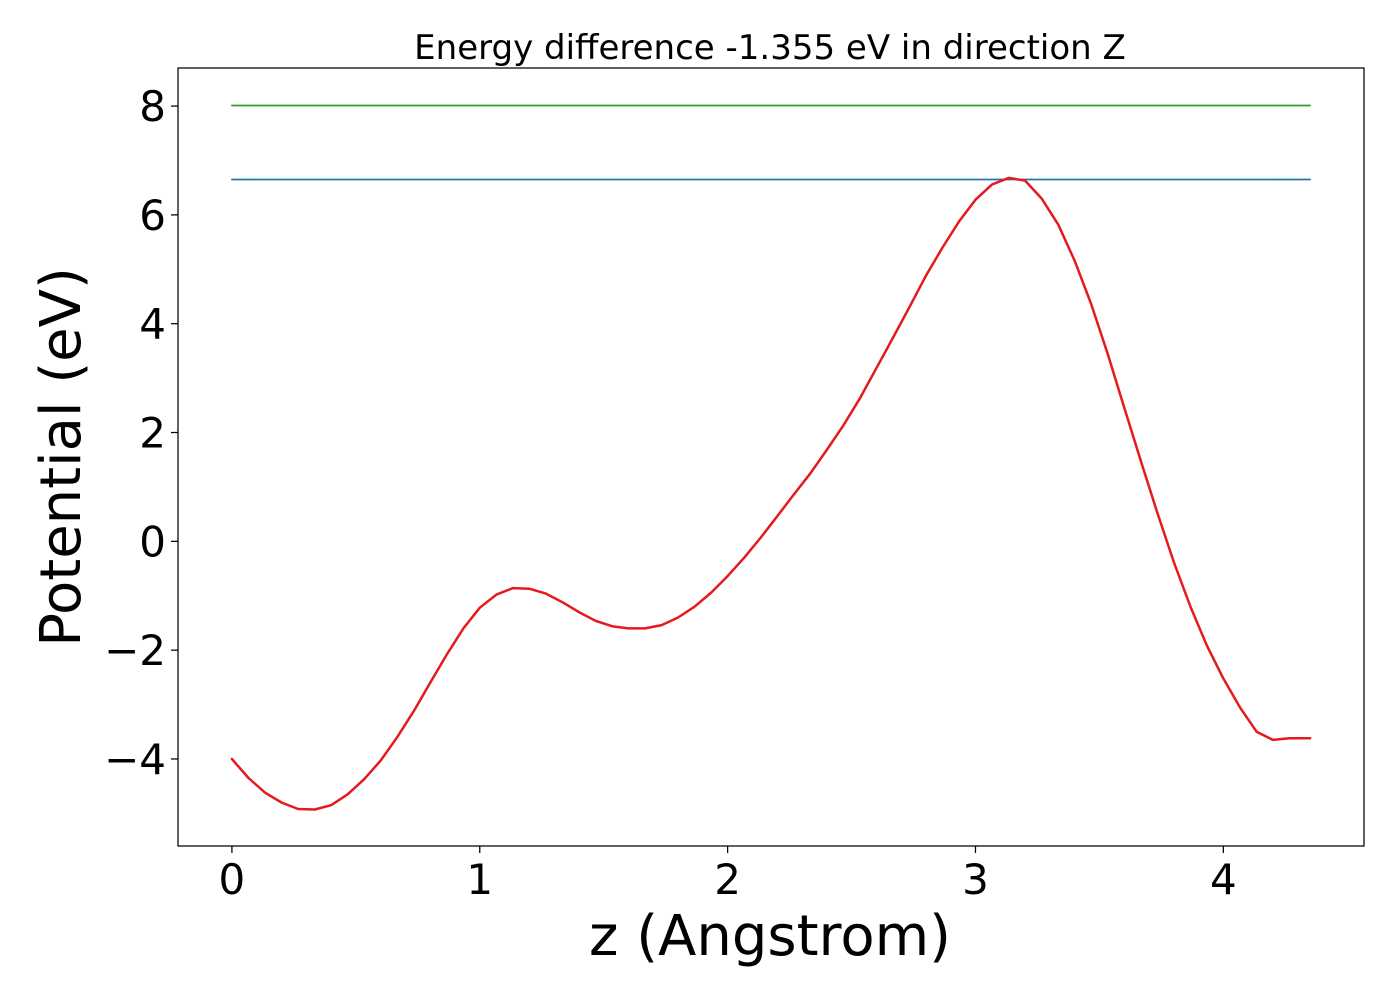 The width and height of the screenshot is (1400, 1000). What do you see at coordinates (152, 324) in the screenshot?
I see `y-tick-label: 4` at bounding box center [152, 324].